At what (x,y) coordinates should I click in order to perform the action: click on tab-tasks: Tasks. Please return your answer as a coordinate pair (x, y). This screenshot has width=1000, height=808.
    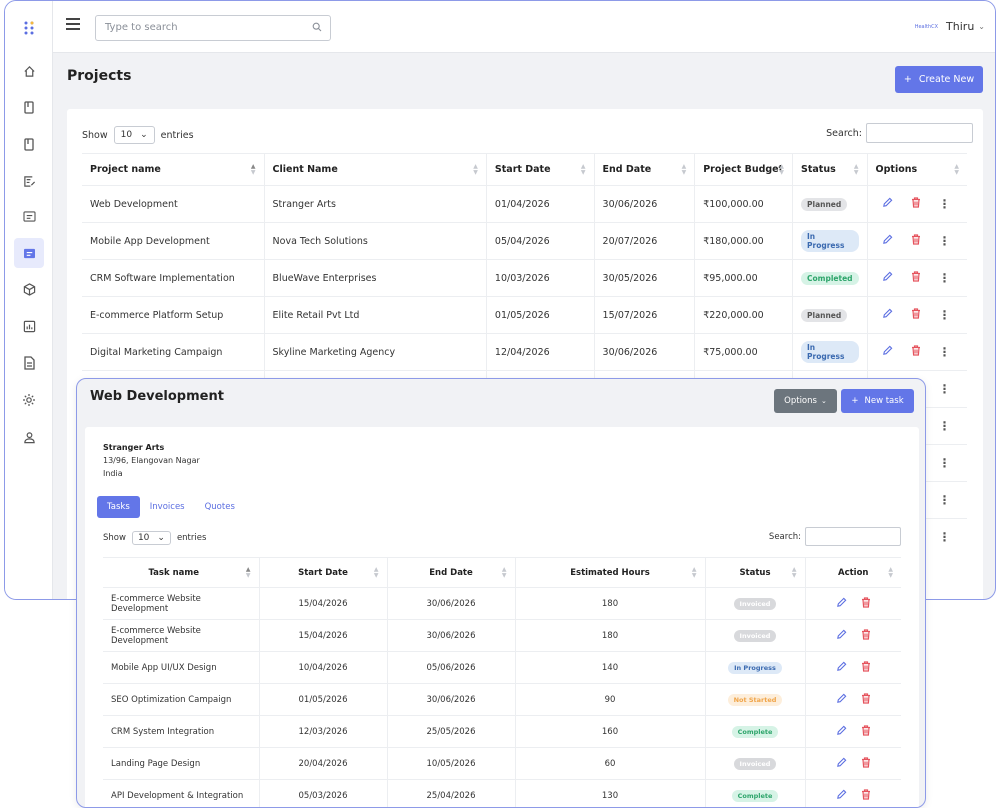
    Looking at the image, I should click on (118, 507).